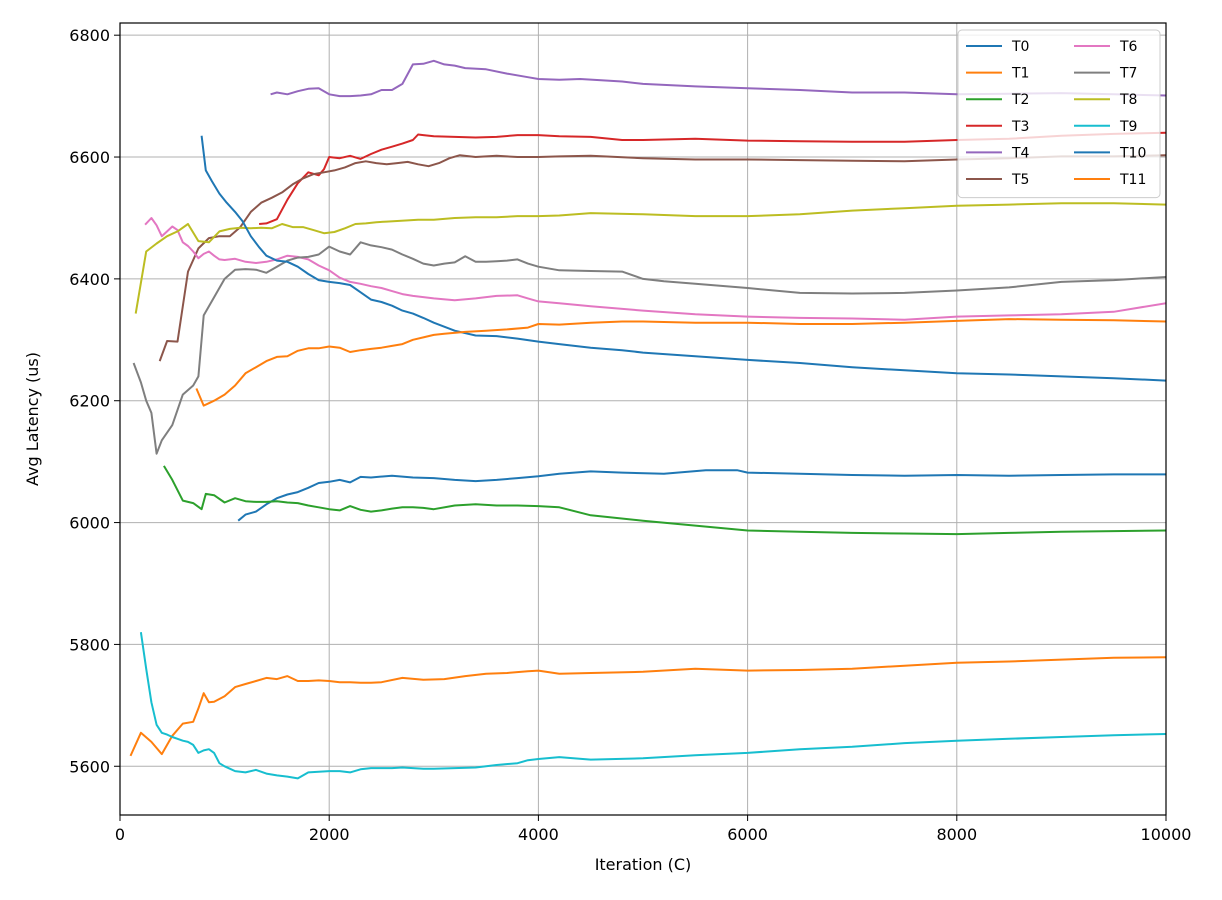 Image resolution: width=1222 pixels, height=900 pixels. I want to click on legend-label: T4, so click(1020, 153).